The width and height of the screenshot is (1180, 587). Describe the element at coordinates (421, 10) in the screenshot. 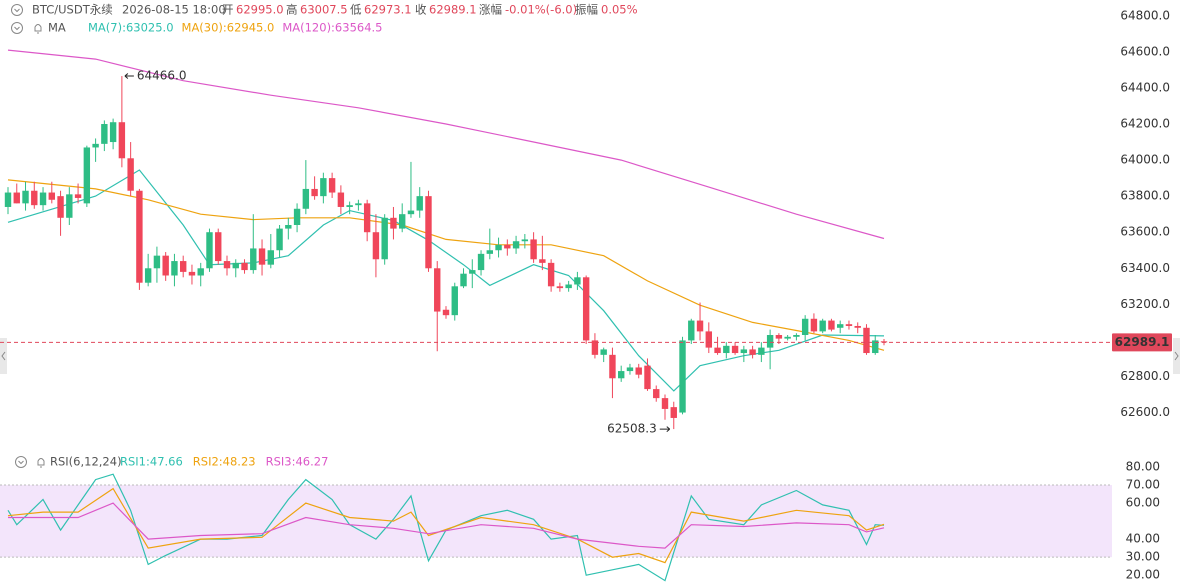

I see `close-label: 收` at that location.